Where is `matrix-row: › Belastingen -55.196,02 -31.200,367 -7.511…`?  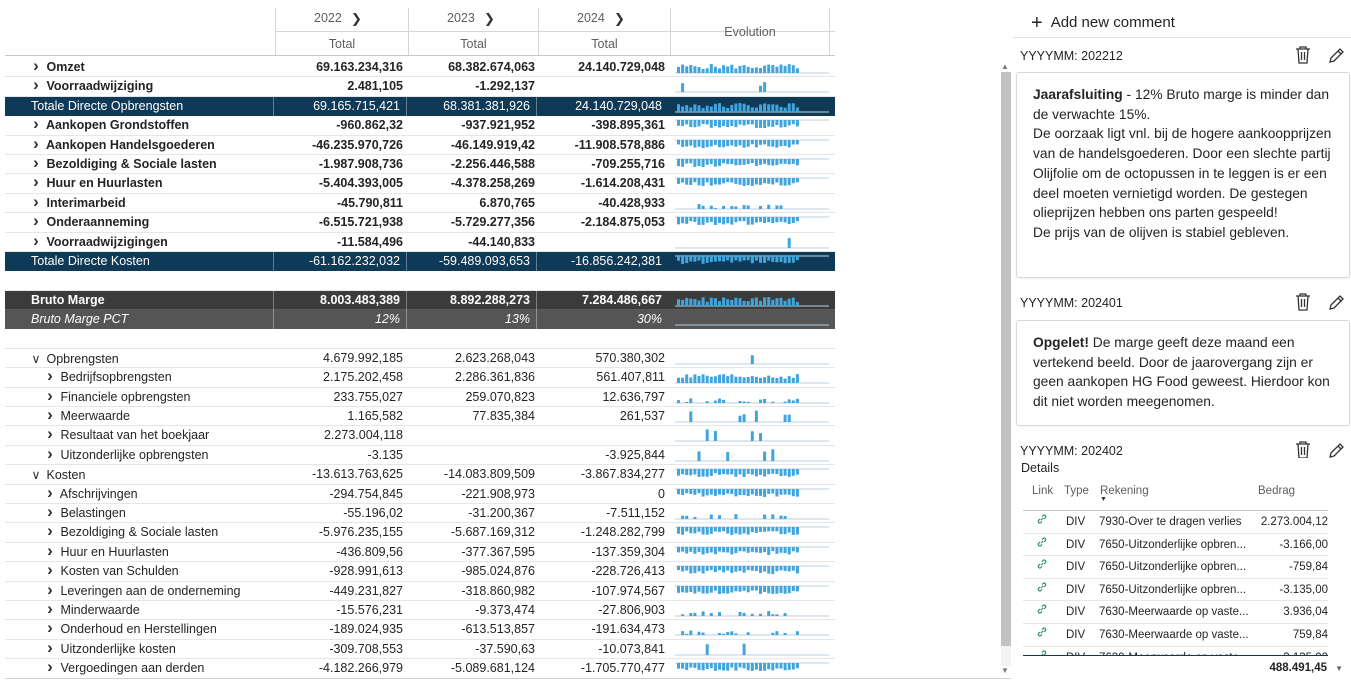
matrix-row: › Belastingen -55.196,02 -31.200,367 -7.511… is located at coordinates (420, 512).